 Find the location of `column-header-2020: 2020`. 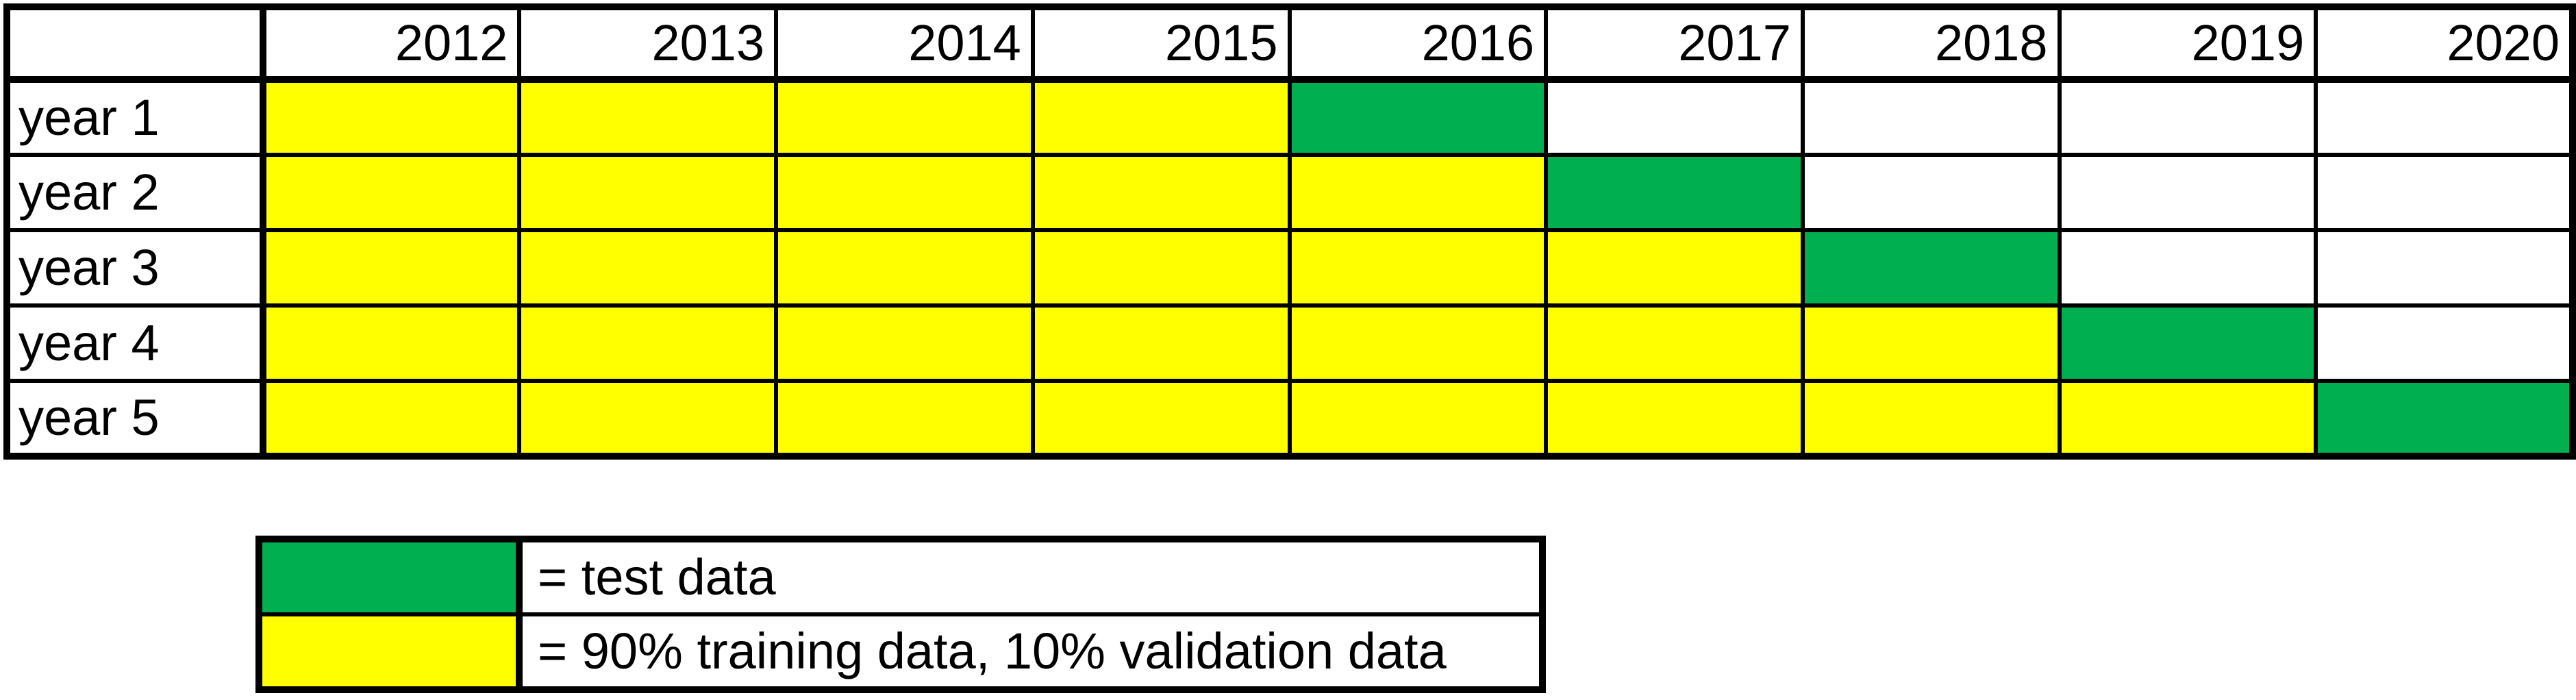

column-header-2020: 2020 is located at coordinates (2444, 44).